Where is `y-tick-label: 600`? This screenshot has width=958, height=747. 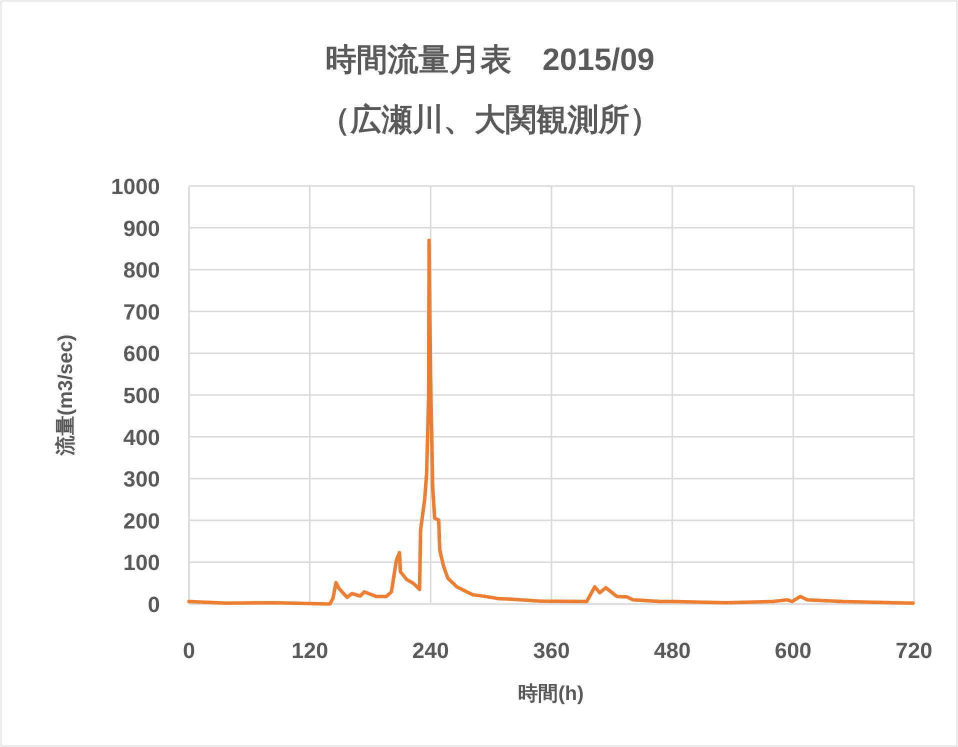 y-tick-label: 600 is located at coordinates (141, 353).